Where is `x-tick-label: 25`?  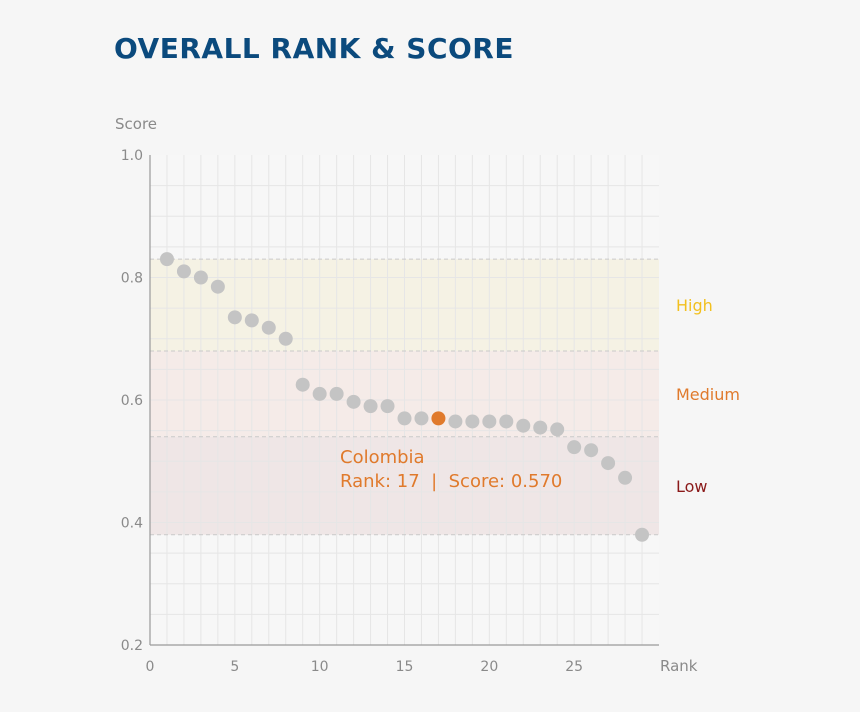 x-tick-label: 25 is located at coordinates (574, 667).